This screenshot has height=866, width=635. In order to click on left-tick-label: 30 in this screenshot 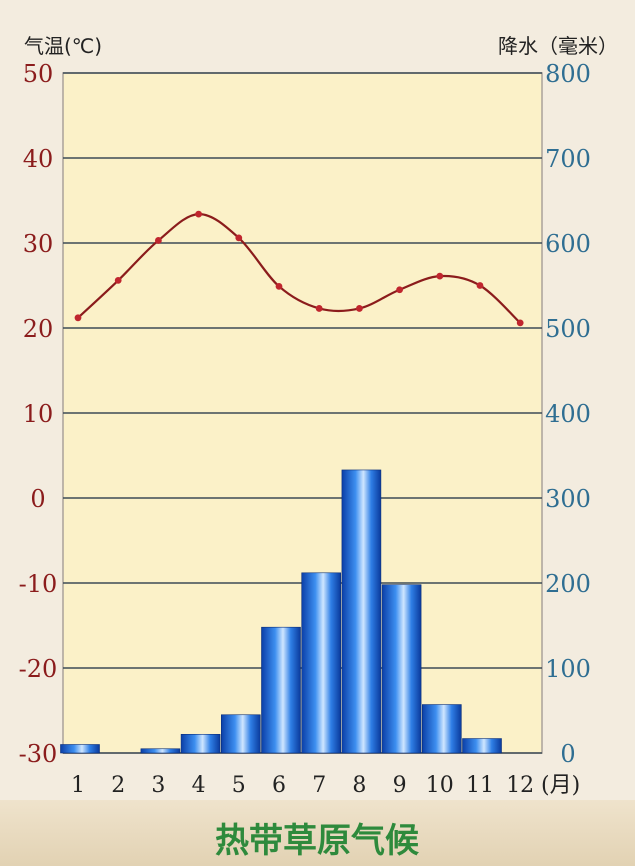, I will do `click(38, 244)`.